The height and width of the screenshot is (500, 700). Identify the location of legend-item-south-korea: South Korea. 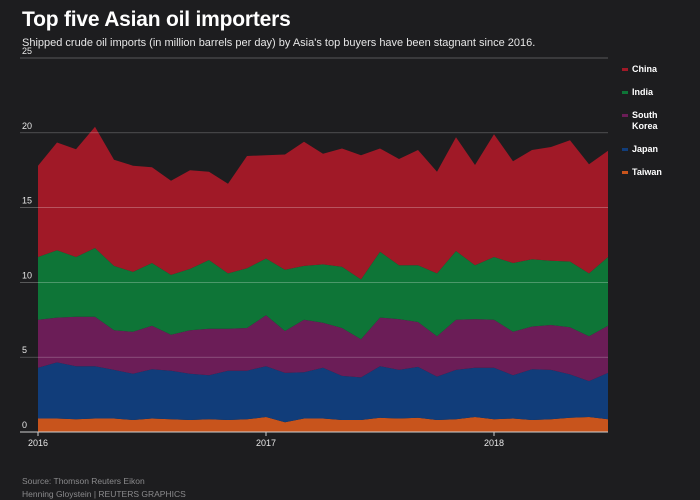
(659, 121).